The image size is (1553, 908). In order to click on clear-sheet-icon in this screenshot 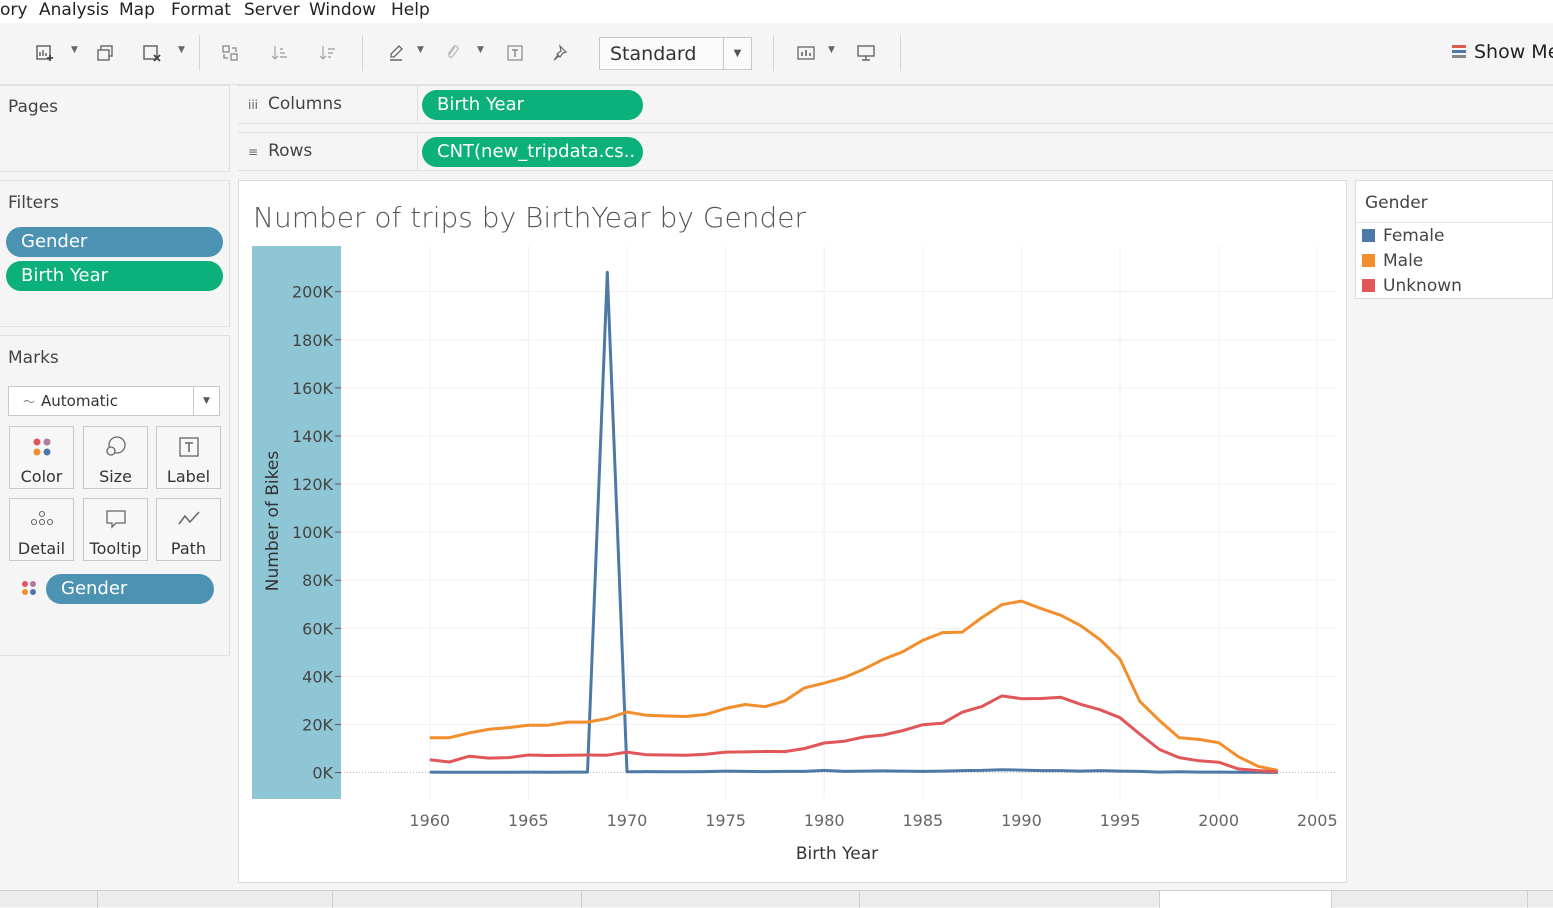, I will do `click(152, 53)`.